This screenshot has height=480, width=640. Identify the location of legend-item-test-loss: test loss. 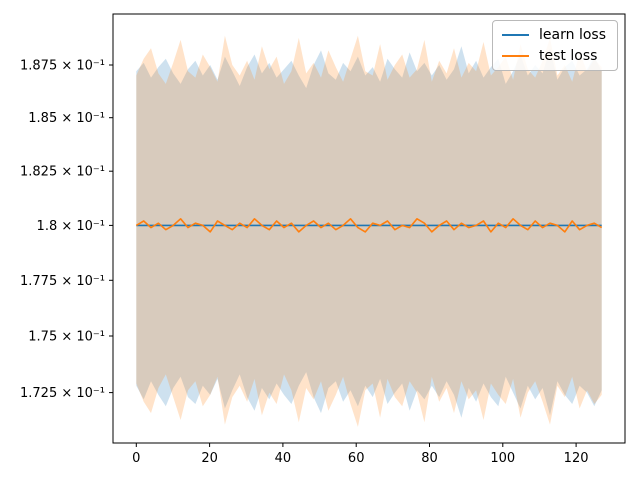
(554, 56).